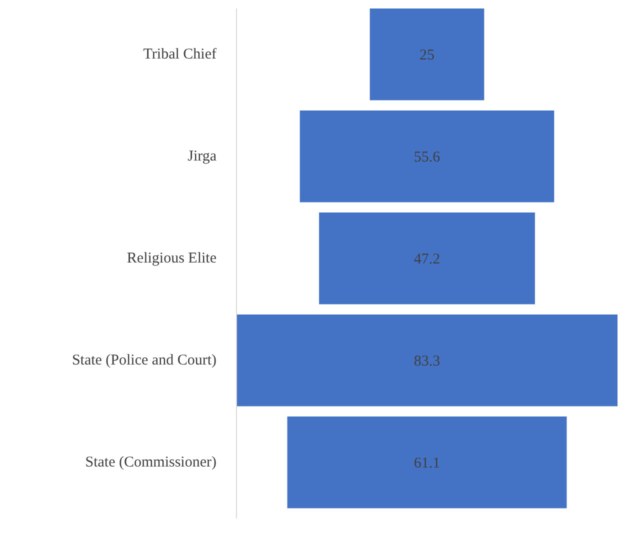 This screenshot has height=535, width=629. What do you see at coordinates (427, 463) in the screenshot?
I see `data-label: 61.1` at bounding box center [427, 463].